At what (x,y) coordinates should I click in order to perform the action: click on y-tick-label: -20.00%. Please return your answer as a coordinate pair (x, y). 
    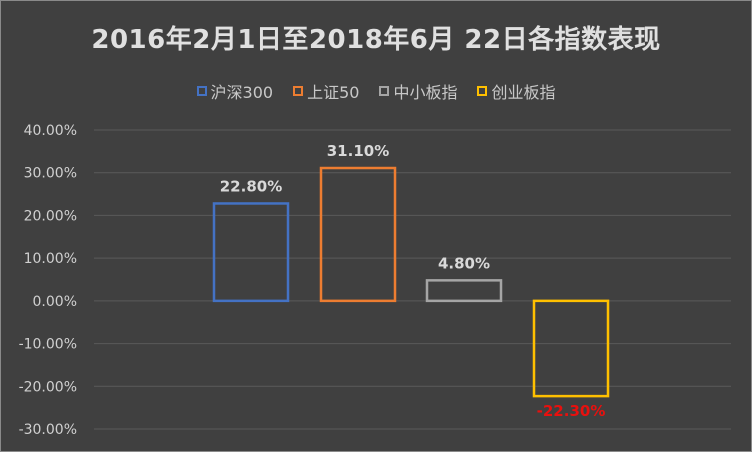
    Looking at the image, I should click on (48, 387).